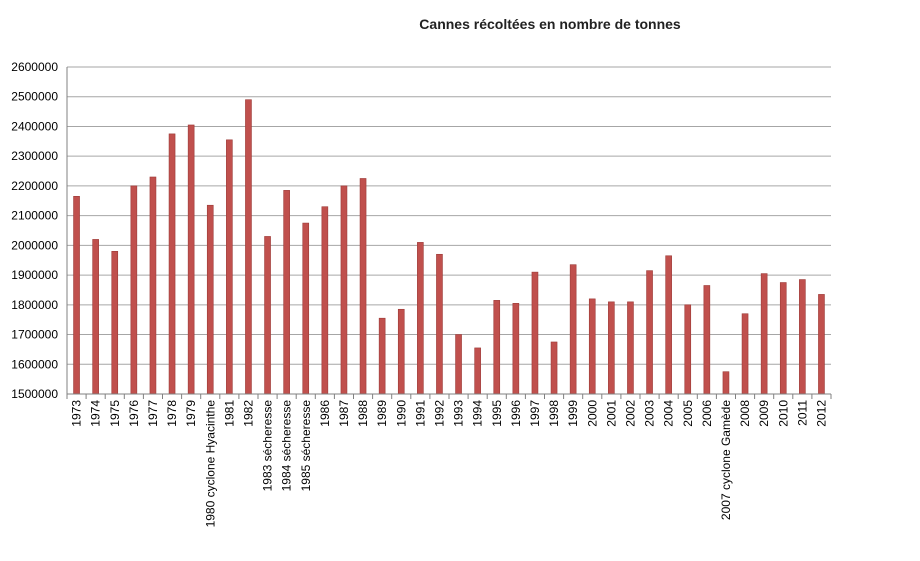  I want to click on x-tick-label: 1985 sécheresse, so click(306, 446).